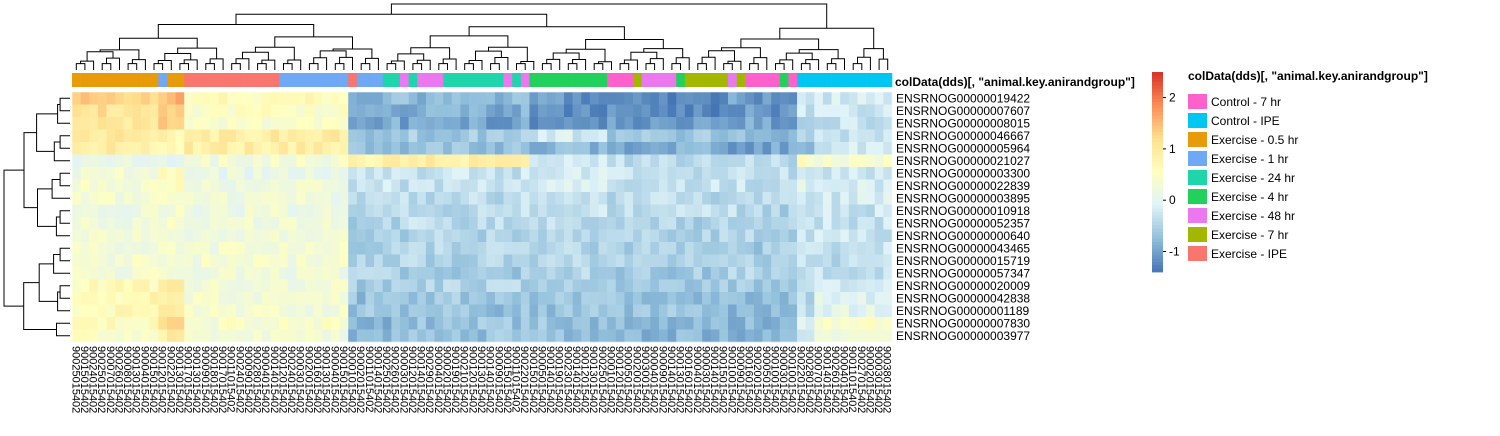 The width and height of the screenshot is (1500, 436). I want to click on row-label: ENSRNOG00000046667, so click(963, 136).